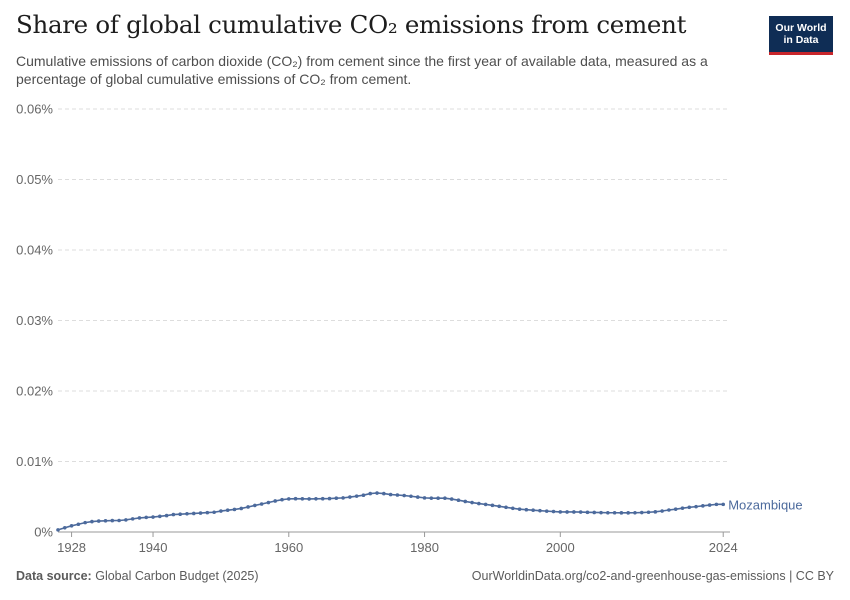  Describe the element at coordinates (801, 35) in the screenshot. I see `owid-logo: Our World in Data` at that location.